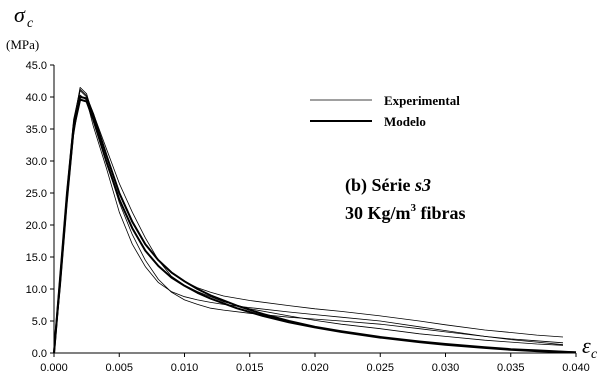  I want to click on y-tick-label: 45.0, so click(36, 66).